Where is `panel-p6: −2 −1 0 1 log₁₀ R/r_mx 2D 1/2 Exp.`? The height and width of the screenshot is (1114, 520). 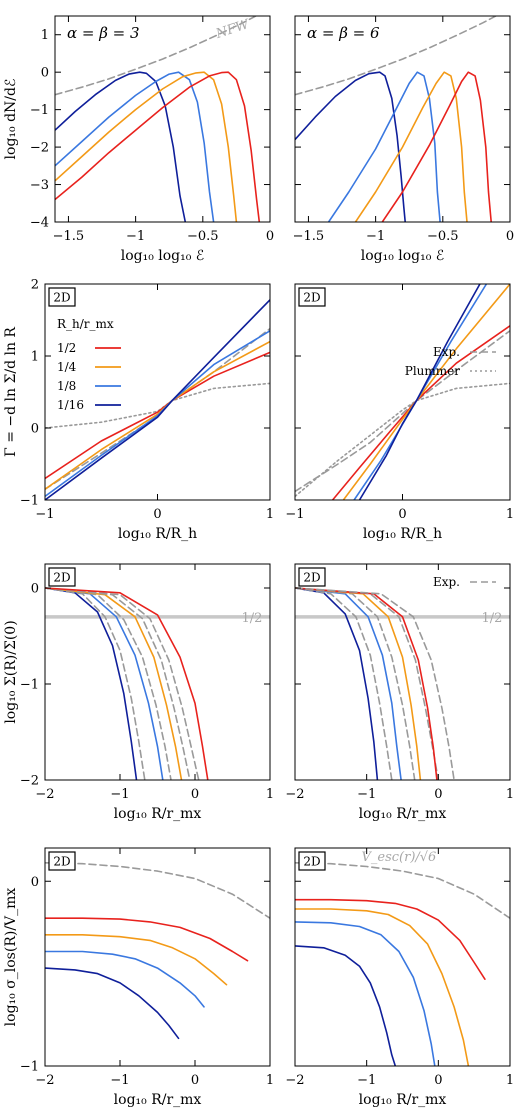
panel-p6: −2 −1 0 1 log₁₀ R/r_mx 2D 1/2 Exp. is located at coordinates (399, 692).